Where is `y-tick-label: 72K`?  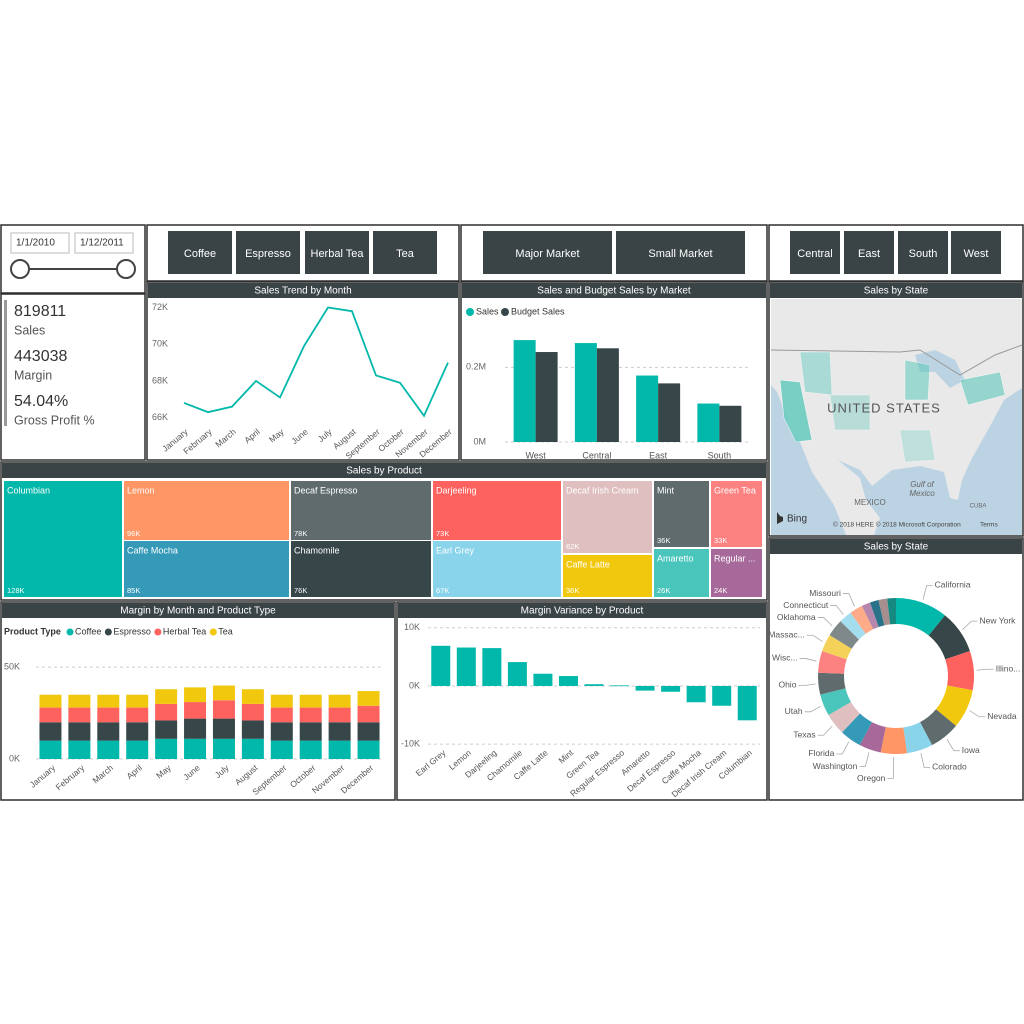 y-tick-label: 72K is located at coordinates (160, 307).